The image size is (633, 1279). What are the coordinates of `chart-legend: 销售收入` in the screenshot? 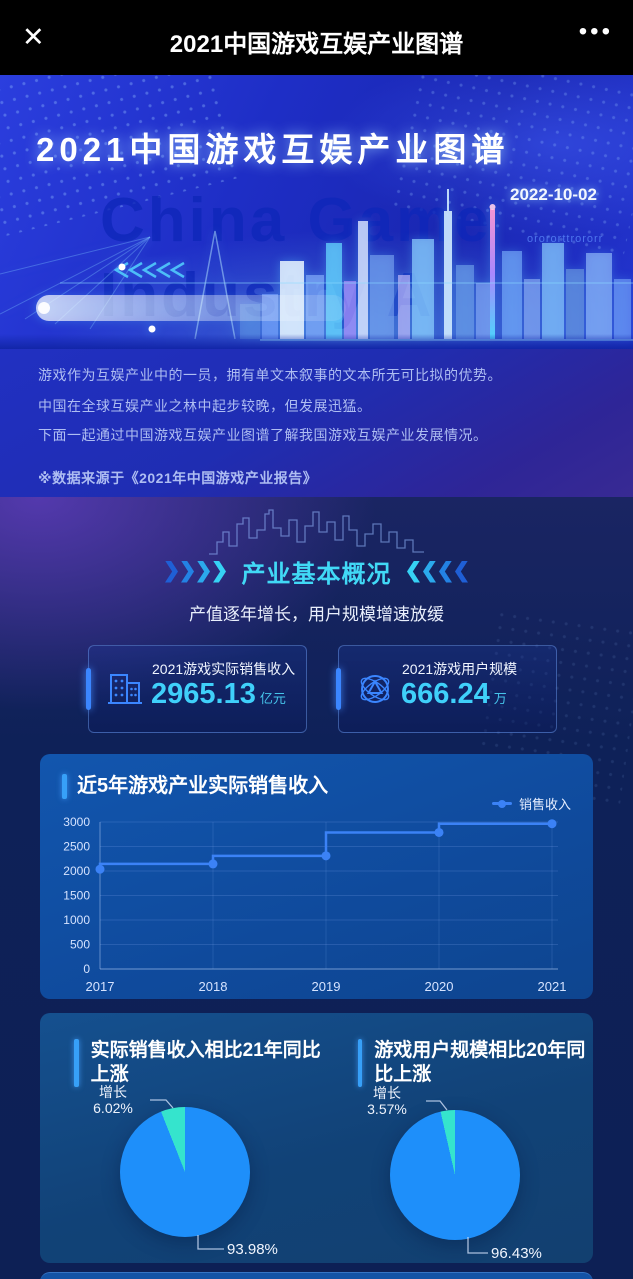 It's located at (531, 803).